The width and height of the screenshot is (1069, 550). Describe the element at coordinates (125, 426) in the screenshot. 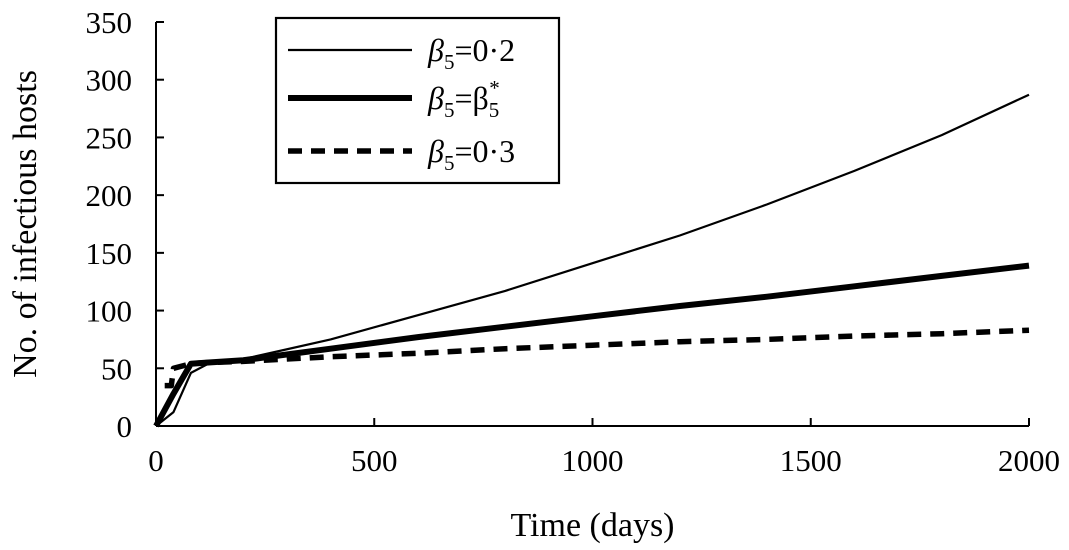

I see `y-tick-label: 0` at that location.